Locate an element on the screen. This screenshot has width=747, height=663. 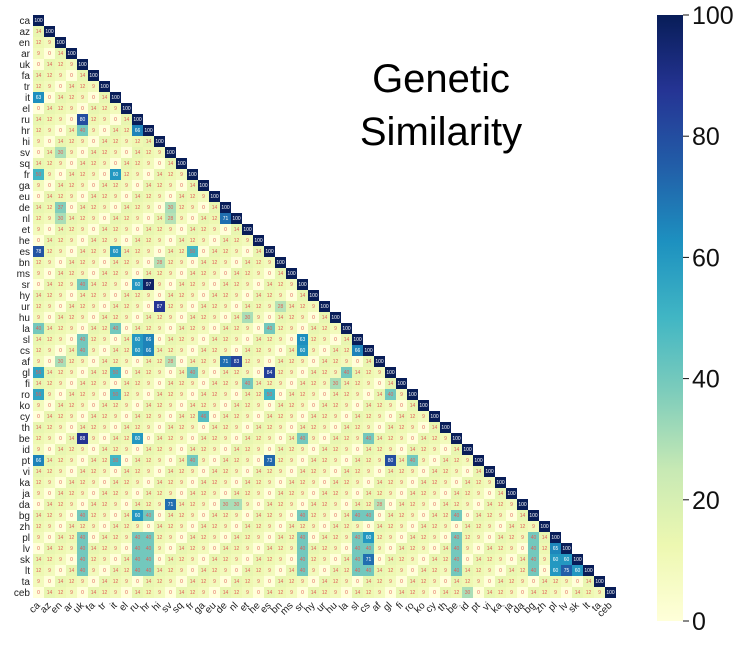
cell-value-label: 100 is located at coordinates (258, 241).